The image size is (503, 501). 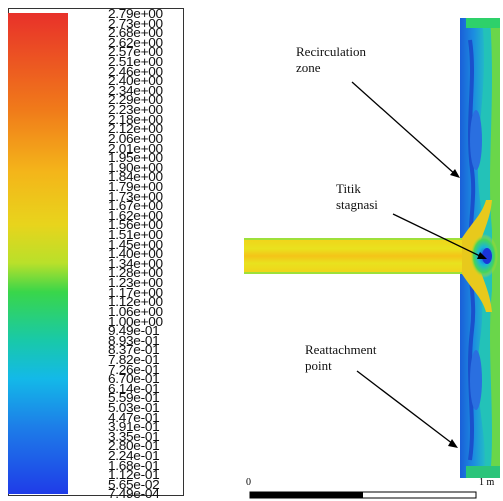 I want to click on colorbar-tick-label: 2.06e+00, so click(x=135, y=138).